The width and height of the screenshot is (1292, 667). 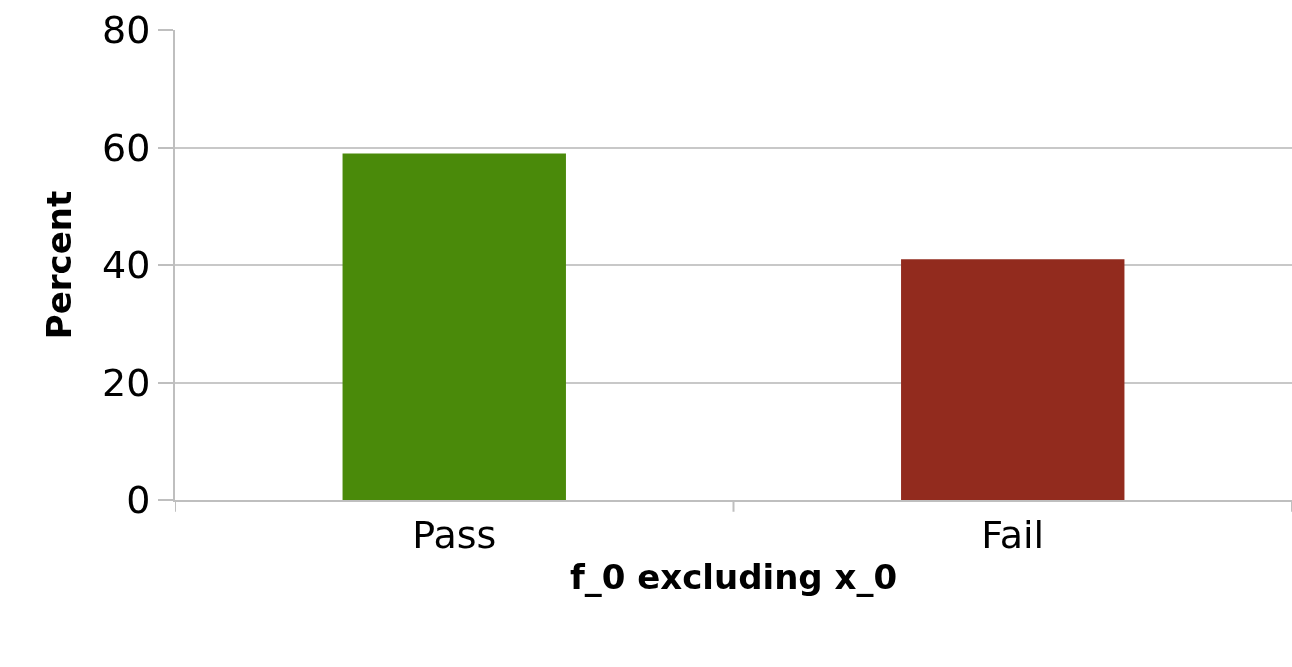 I want to click on x-tick-label: Pass, so click(x=454, y=534).